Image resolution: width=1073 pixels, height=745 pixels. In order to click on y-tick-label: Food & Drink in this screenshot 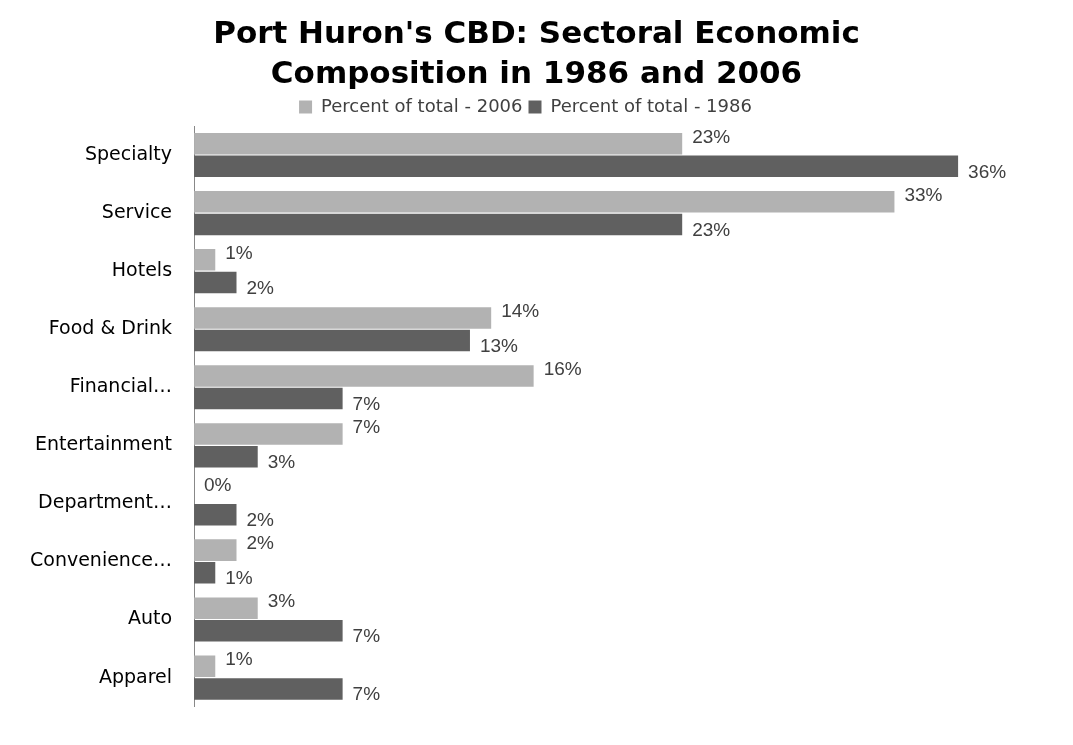, I will do `click(110, 327)`.